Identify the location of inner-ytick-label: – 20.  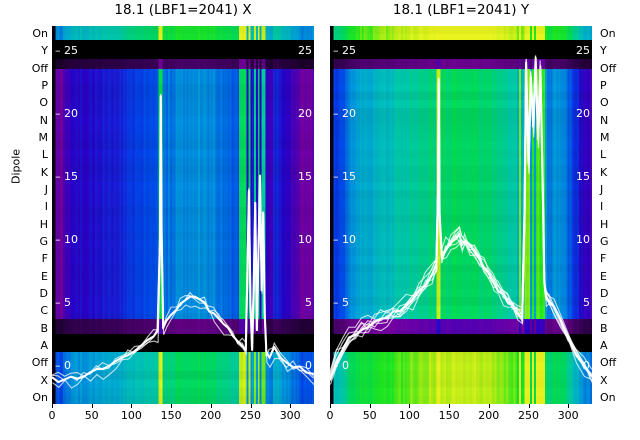
(66, 114).